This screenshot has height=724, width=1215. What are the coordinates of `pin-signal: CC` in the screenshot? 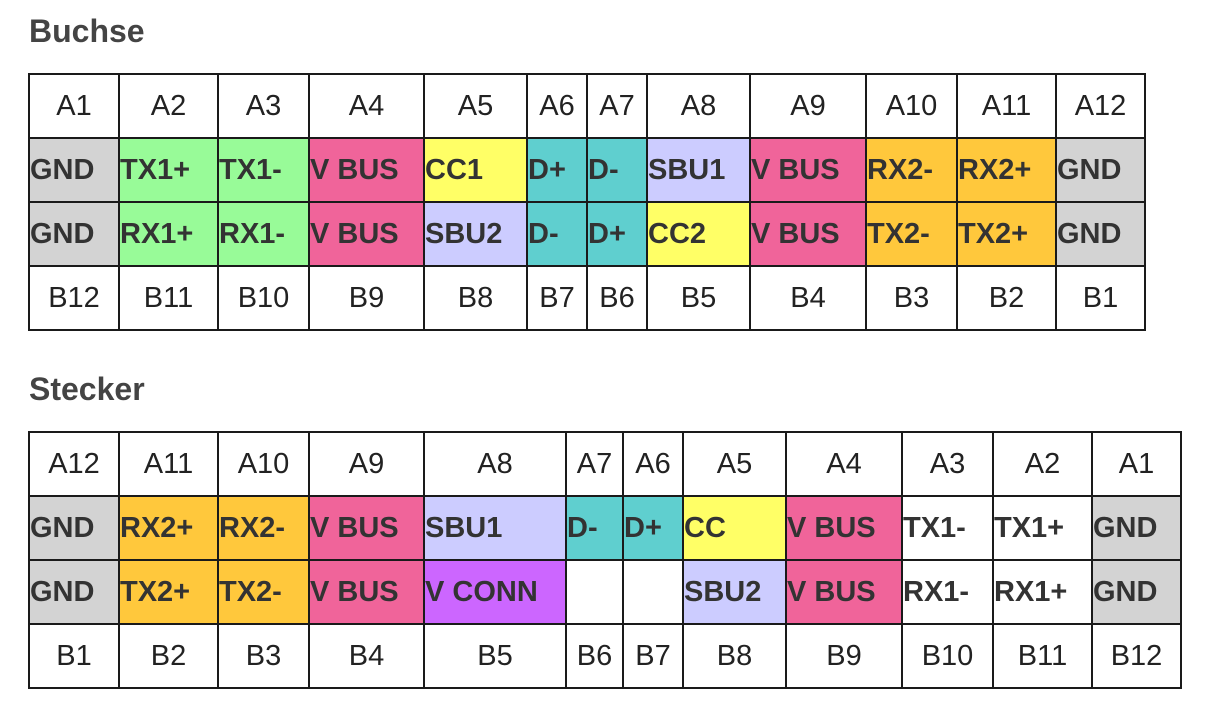 It's located at (734, 528).